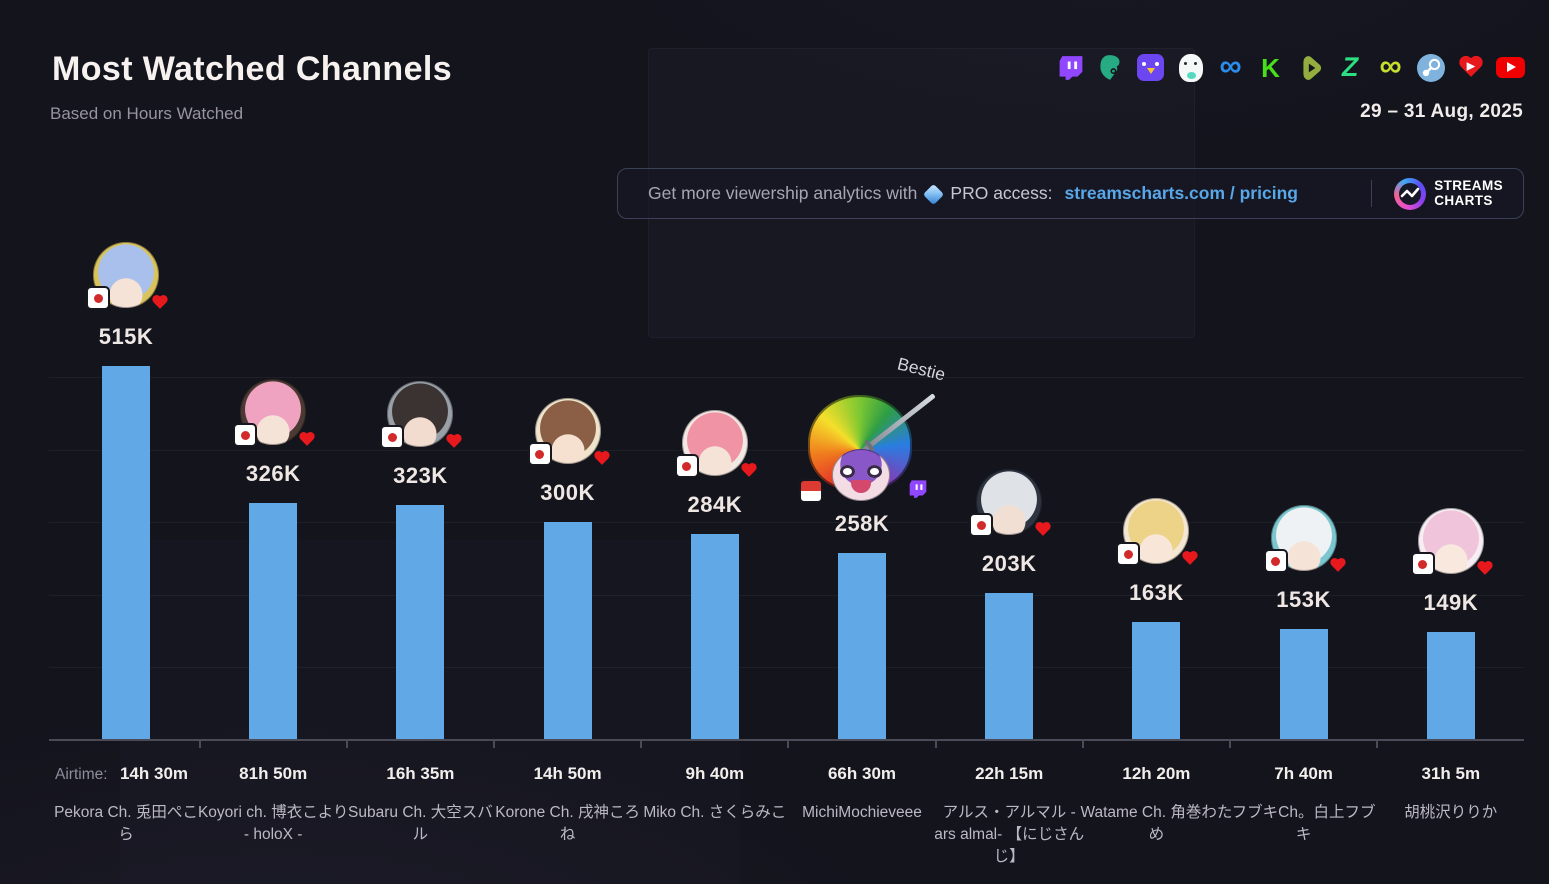  What do you see at coordinates (1270, 67) in the screenshot?
I see `kick-icon: K` at bounding box center [1270, 67].